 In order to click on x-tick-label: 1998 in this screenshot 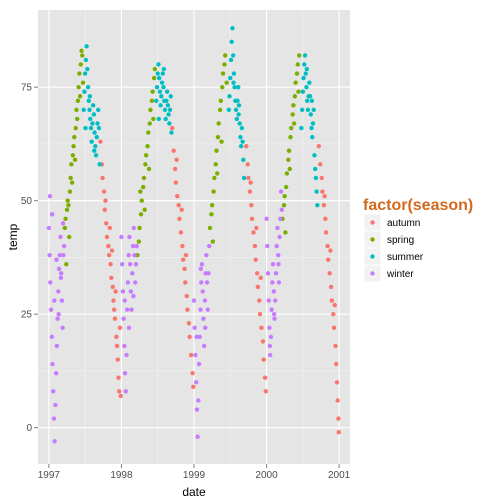, I will do `click(121, 475)`.